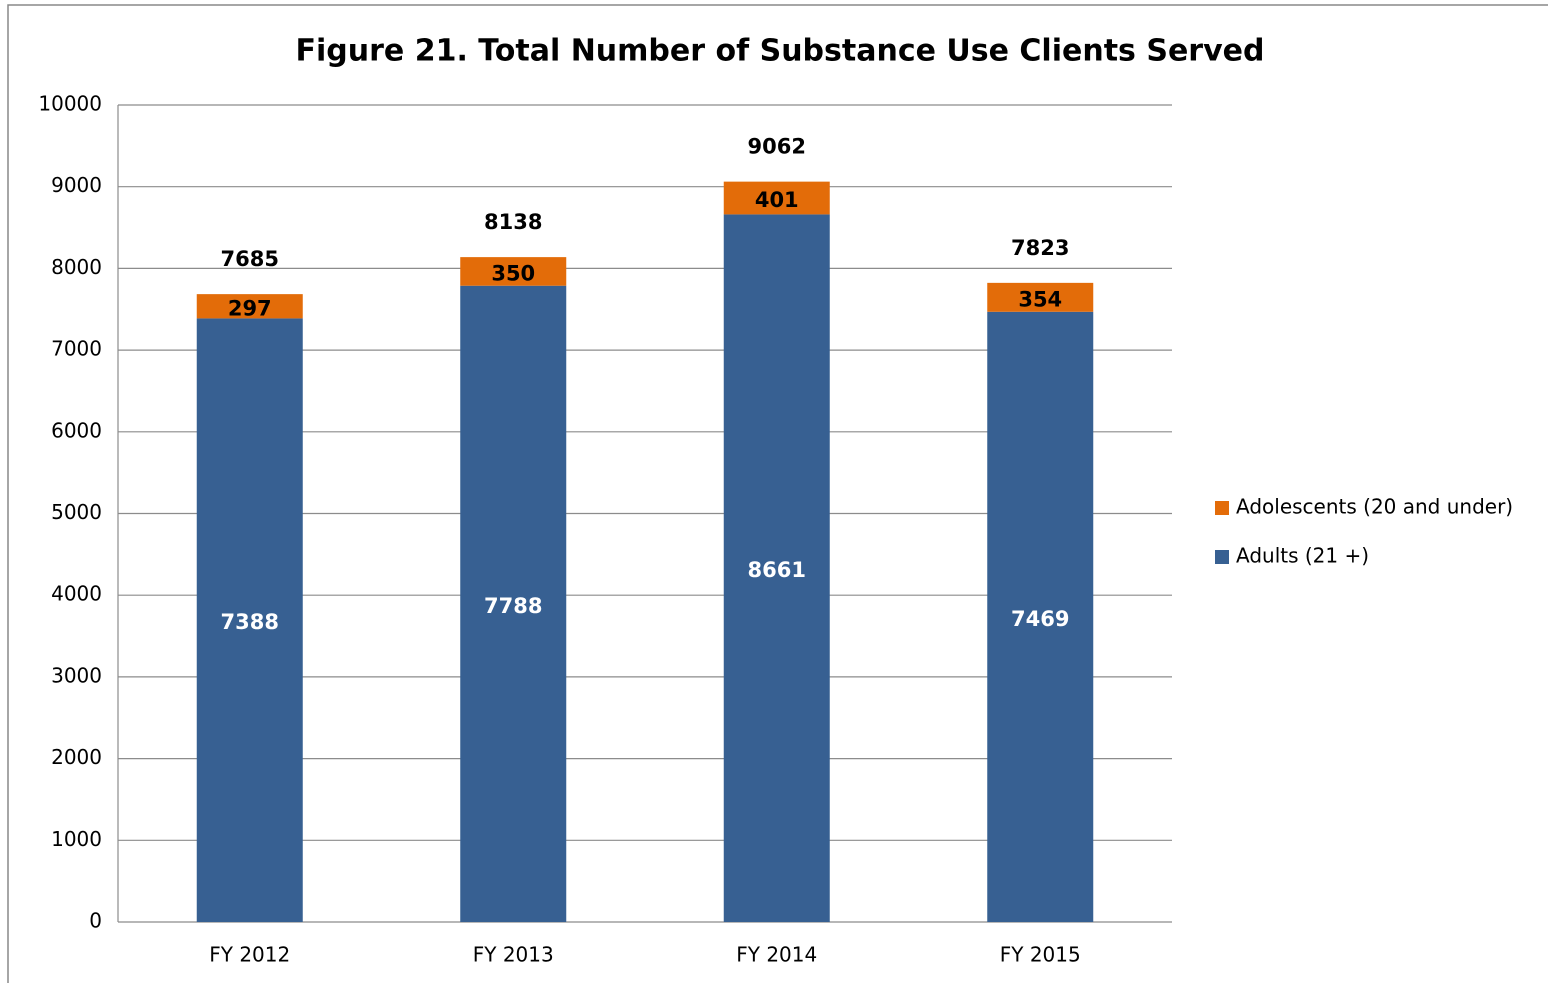  What do you see at coordinates (1040, 955) in the screenshot?
I see `x-tick-label: FY 2015` at bounding box center [1040, 955].